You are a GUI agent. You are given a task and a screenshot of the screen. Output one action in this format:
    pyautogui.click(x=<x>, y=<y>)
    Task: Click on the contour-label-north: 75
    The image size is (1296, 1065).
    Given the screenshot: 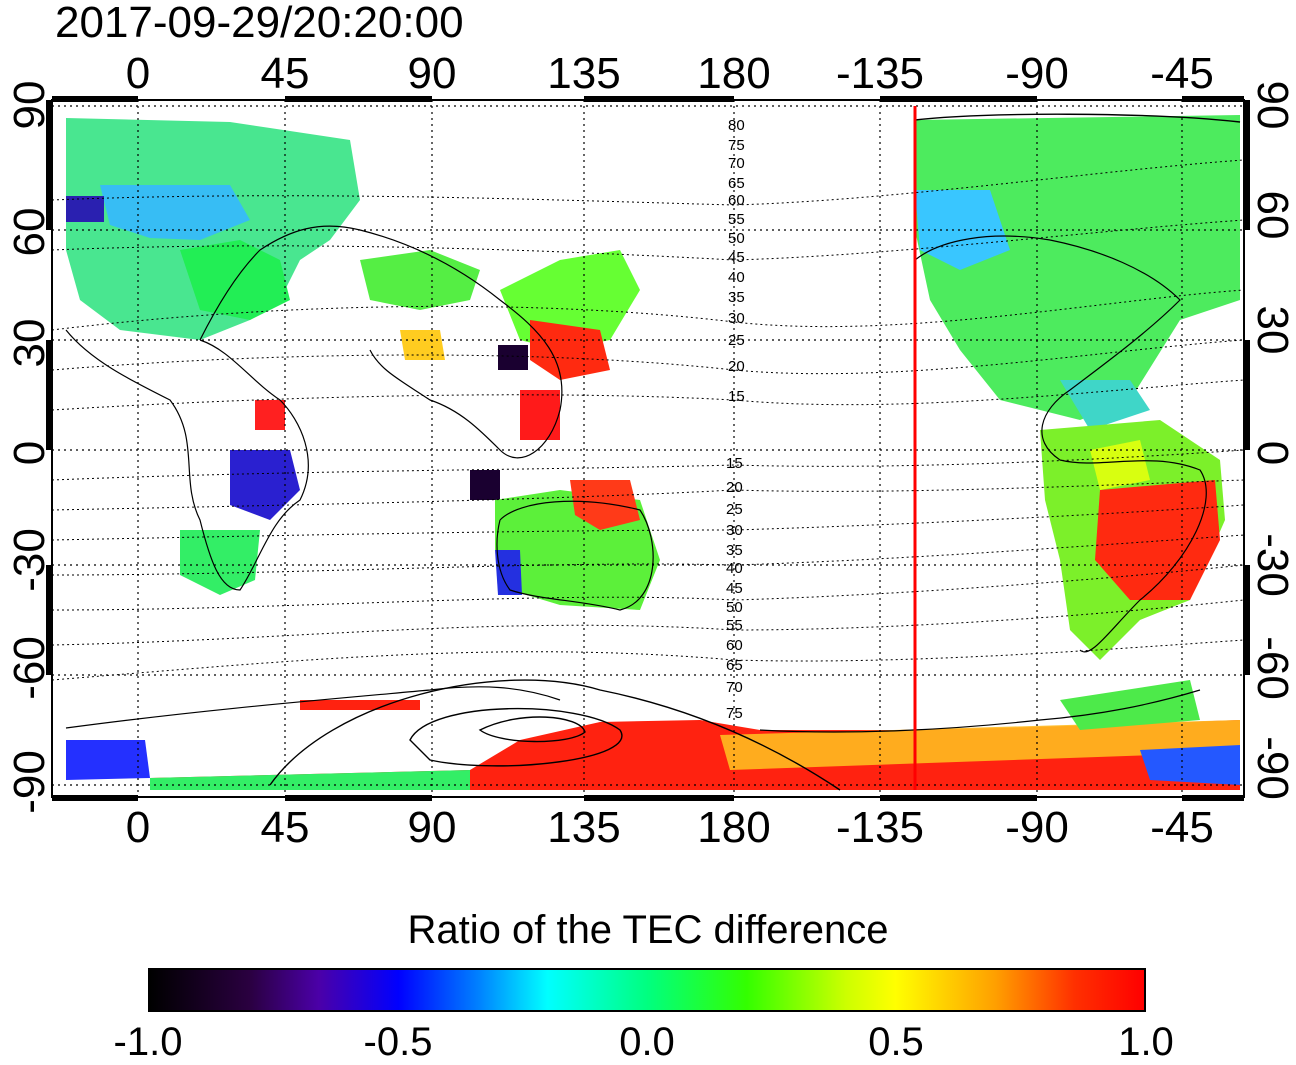 What is the action you would take?
    pyautogui.click(x=736, y=145)
    